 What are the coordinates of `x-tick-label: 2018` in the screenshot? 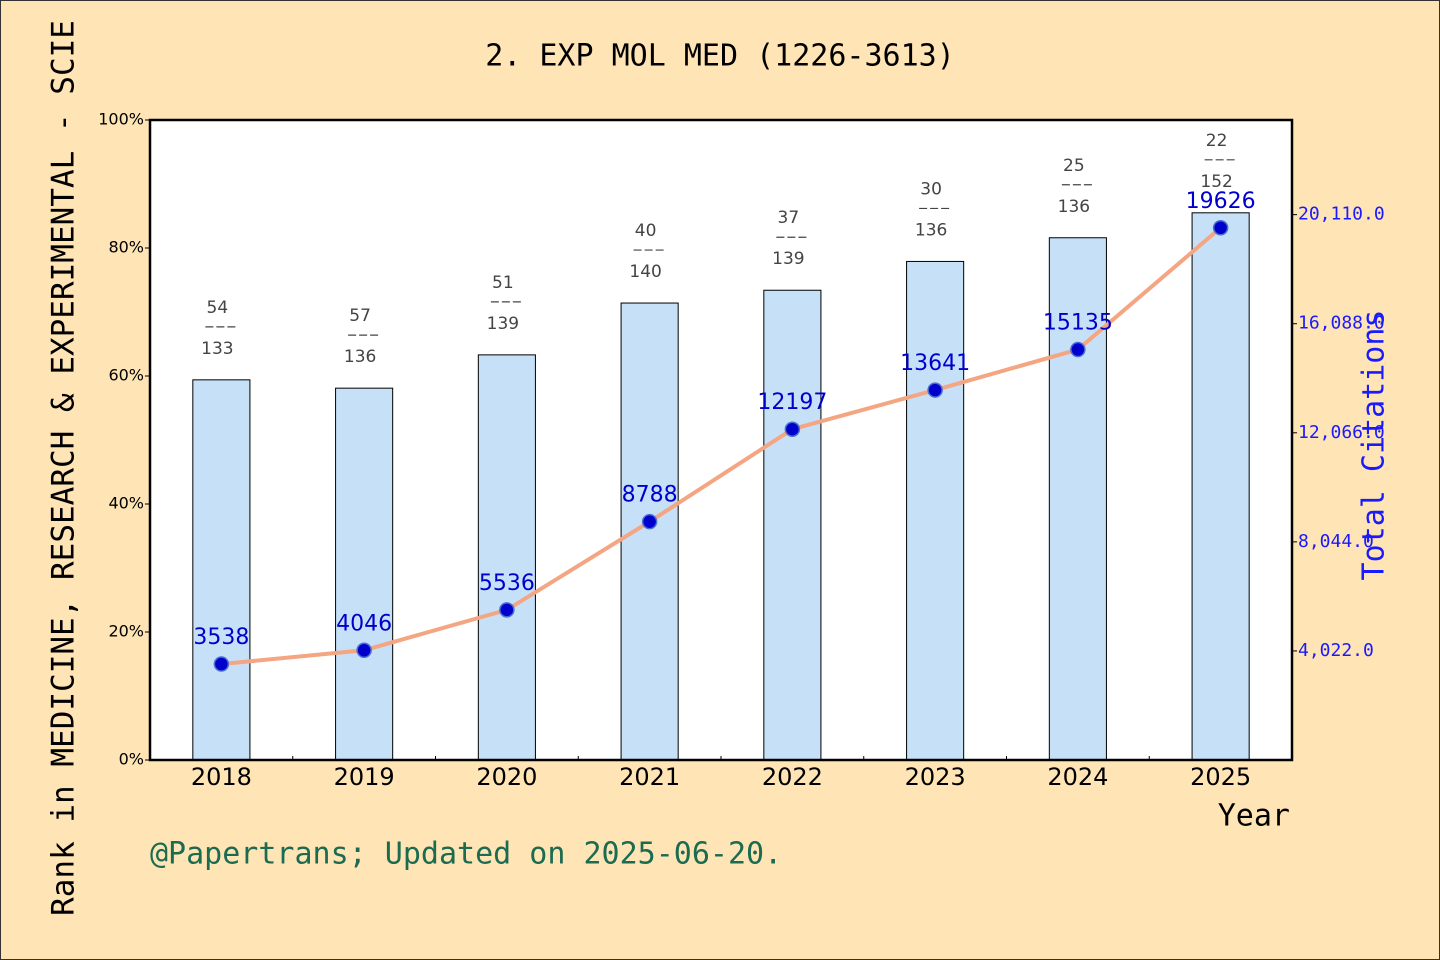 It's located at (221, 777).